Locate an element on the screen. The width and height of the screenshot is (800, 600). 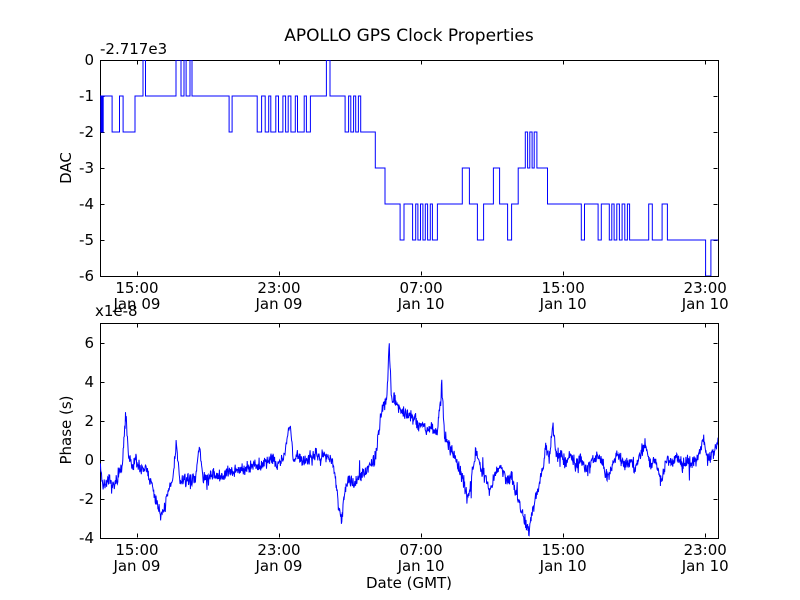
dac-axis-offset-label: -2.717e3 is located at coordinates (134, 49).